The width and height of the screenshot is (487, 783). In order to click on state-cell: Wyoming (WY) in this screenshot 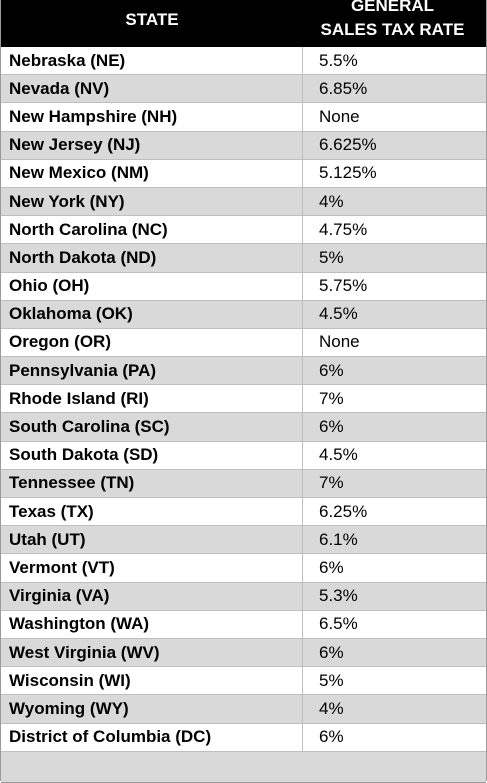, I will do `click(152, 709)`.